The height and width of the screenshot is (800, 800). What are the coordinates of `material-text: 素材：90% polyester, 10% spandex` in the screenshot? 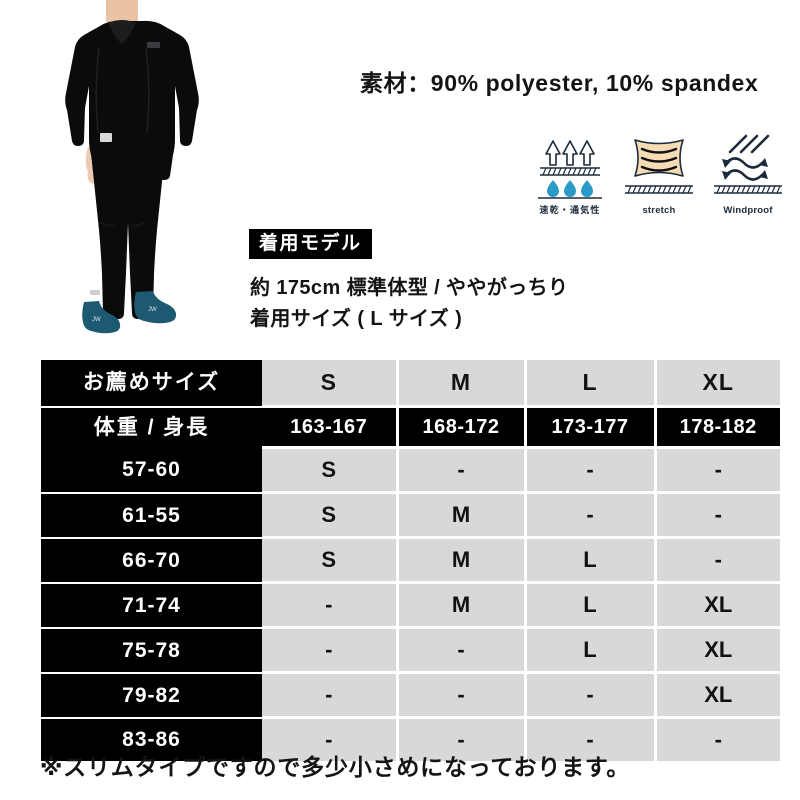 It's located at (559, 83).